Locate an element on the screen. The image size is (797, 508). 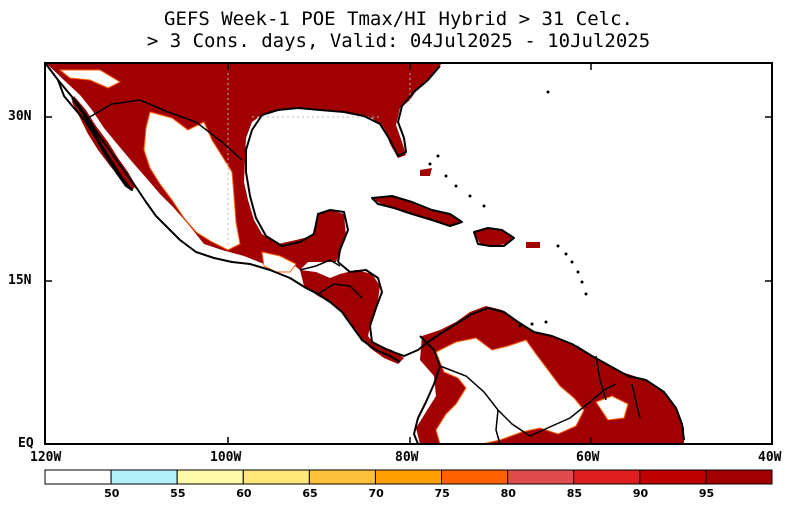
lon-label-120w: 120W is located at coordinates (46, 457).